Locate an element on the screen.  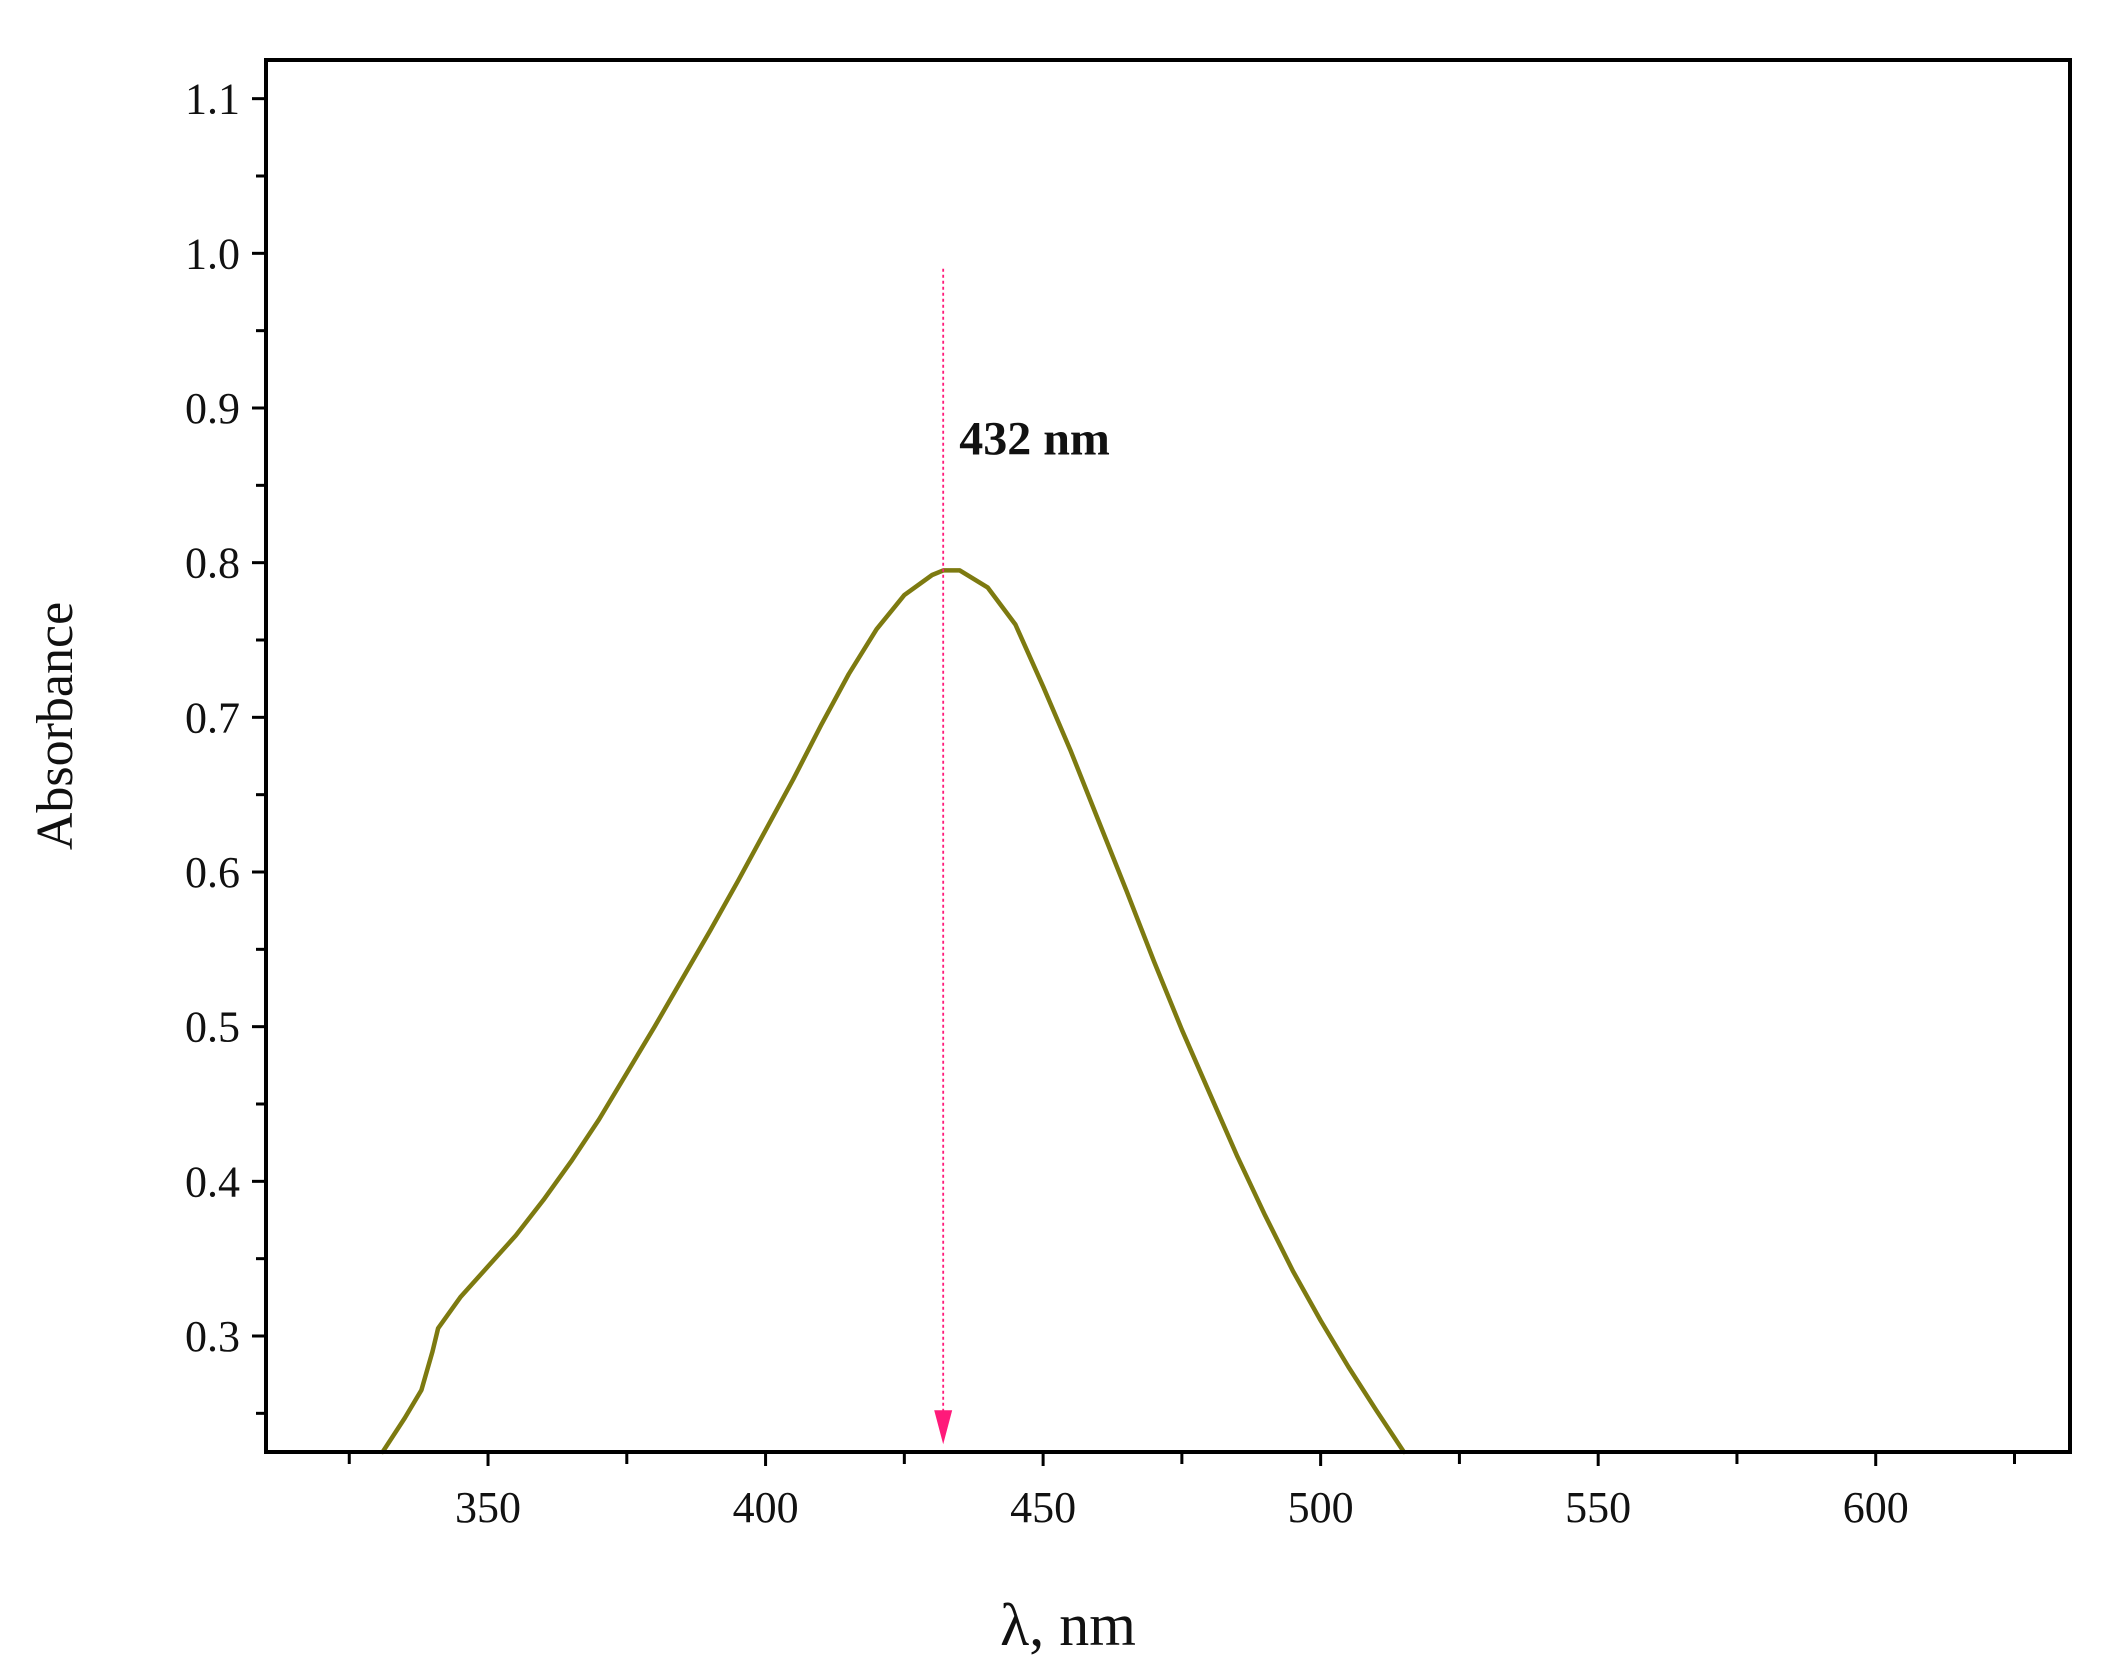
x-tick-label: 350 is located at coordinates (488, 1507).